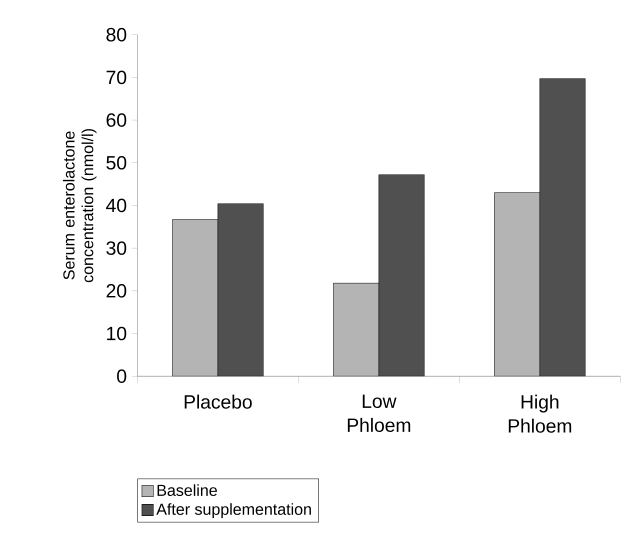 The height and width of the screenshot is (558, 635). Describe the element at coordinates (116, 120) in the screenshot. I see `y-tick-label: 60` at that location.